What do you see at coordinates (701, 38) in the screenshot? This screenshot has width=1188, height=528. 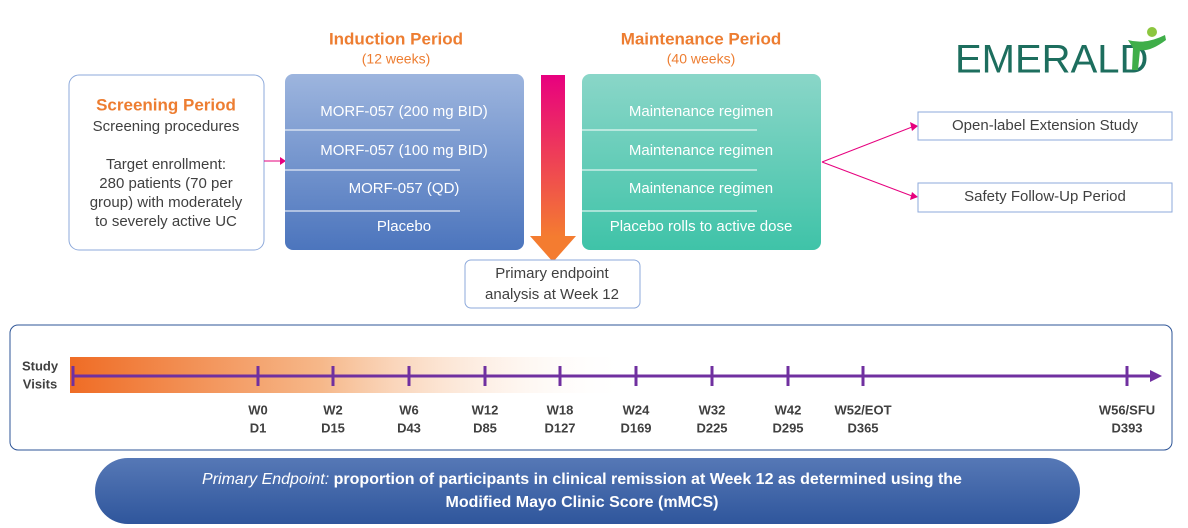 I see `maintenance-title: Maintenance Period` at bounding box center [701, 38].